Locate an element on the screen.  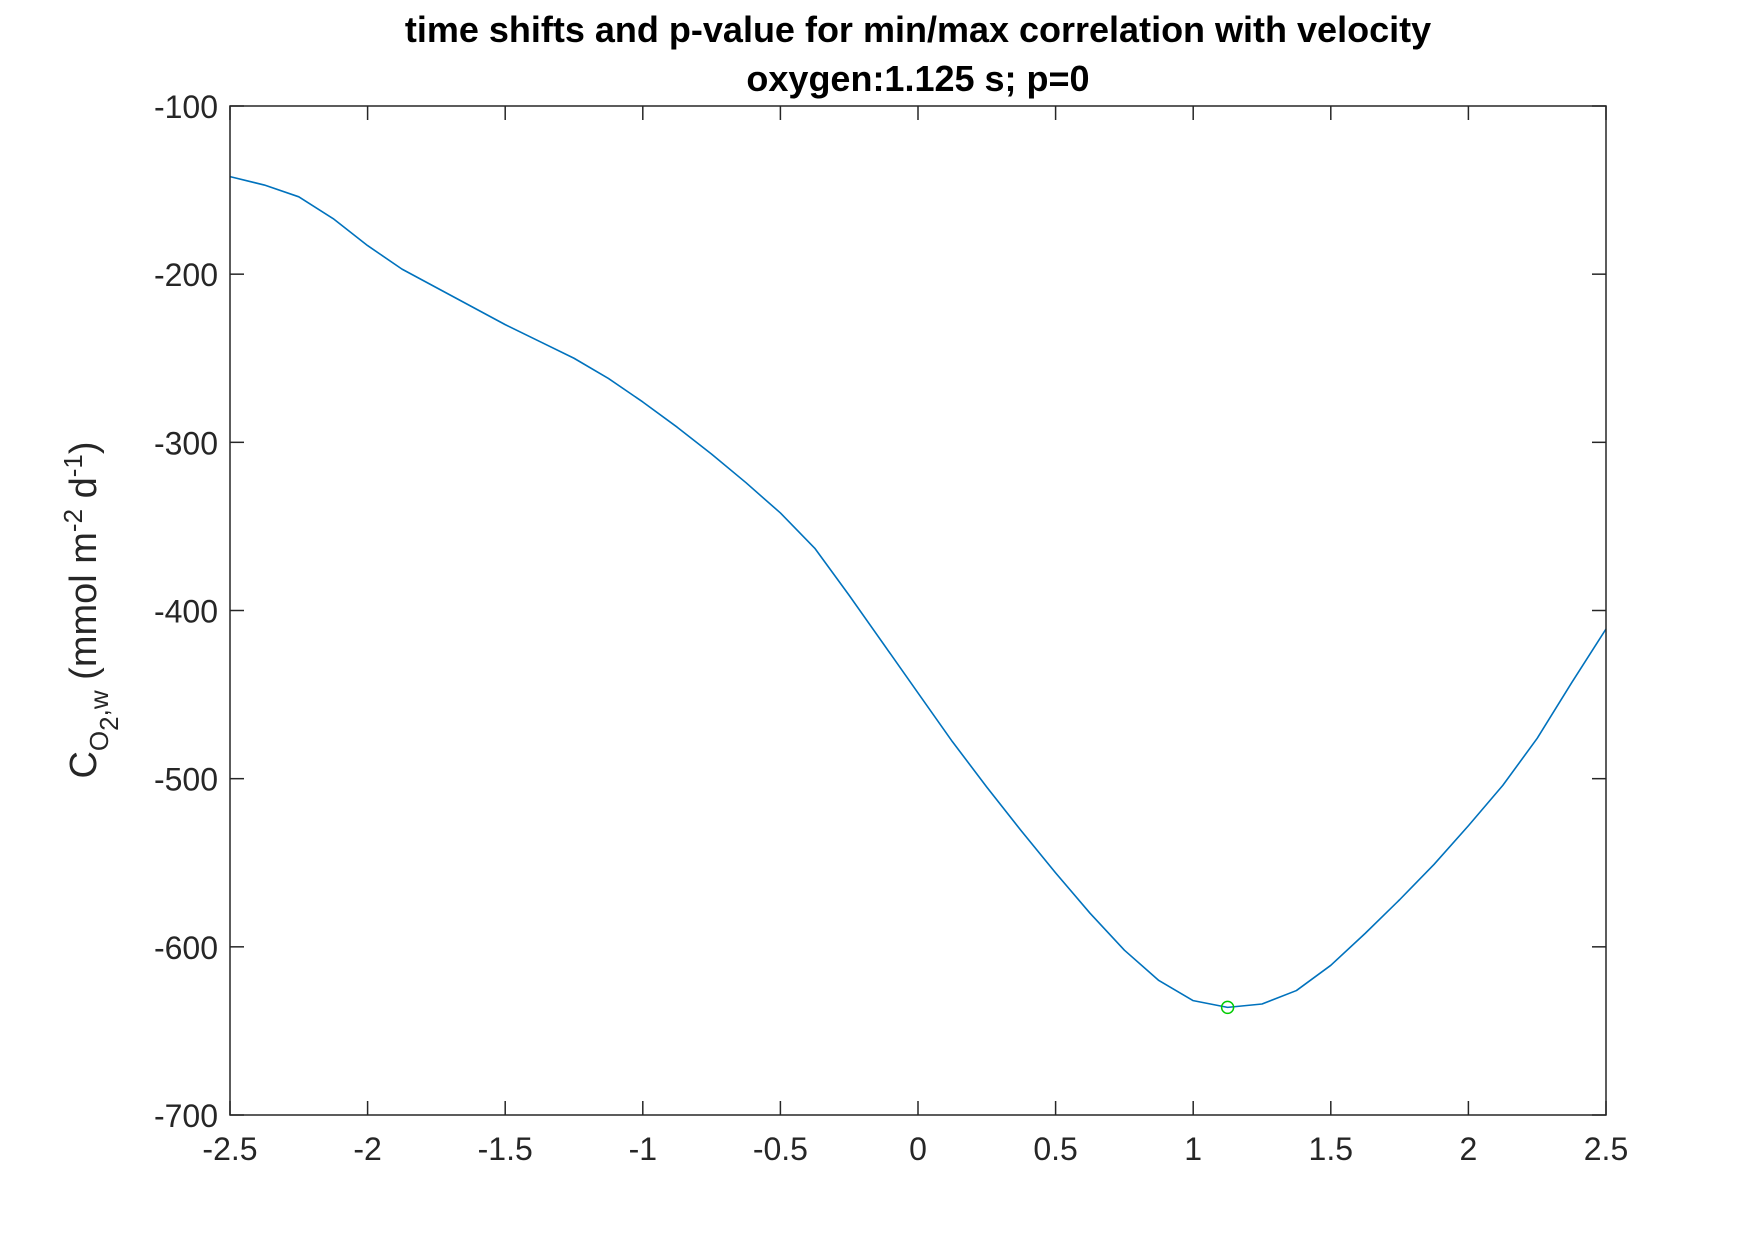
x-tick-label: 0 is located at coordinates (918, 1149).